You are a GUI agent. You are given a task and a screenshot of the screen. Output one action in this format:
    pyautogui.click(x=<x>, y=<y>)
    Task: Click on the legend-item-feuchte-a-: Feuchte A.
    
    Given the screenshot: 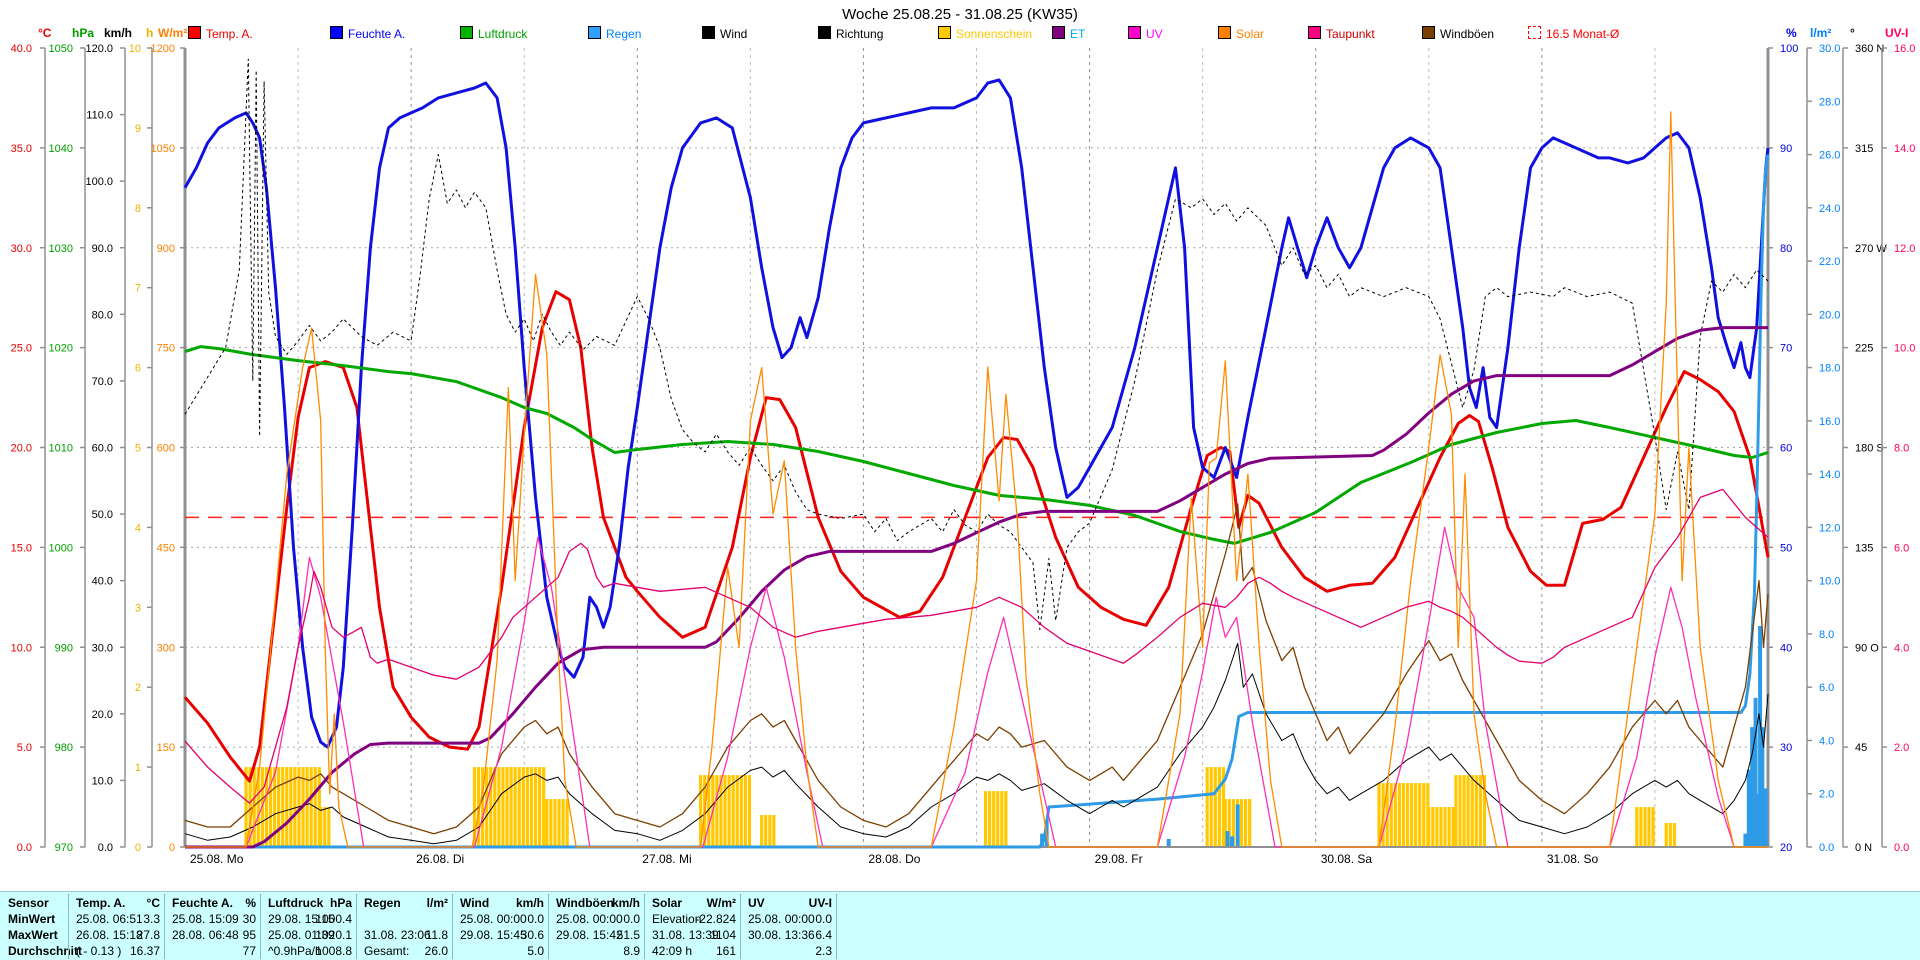 What is the action you would take?
    pyautogui.click(x=367, y=34)
    